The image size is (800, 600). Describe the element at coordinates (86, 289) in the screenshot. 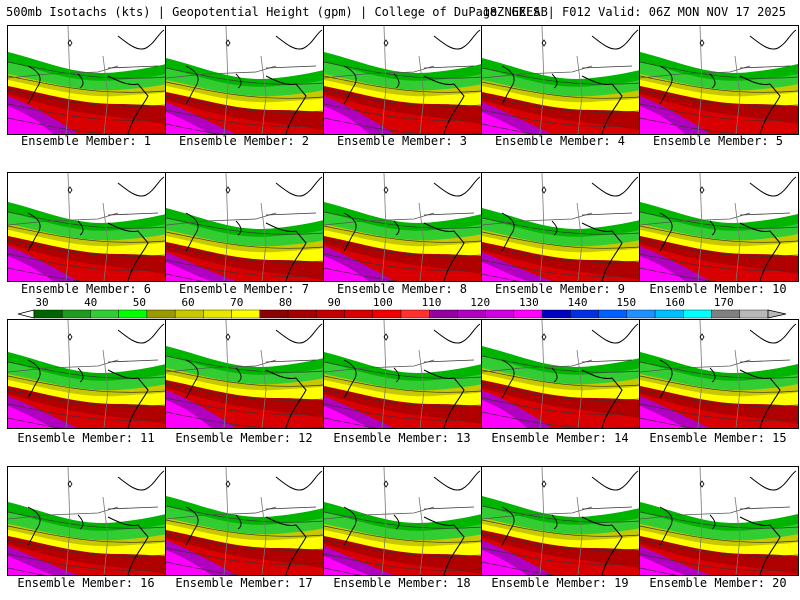

I see `ensemble-member-label: Ensemble Member: 6` at that location.